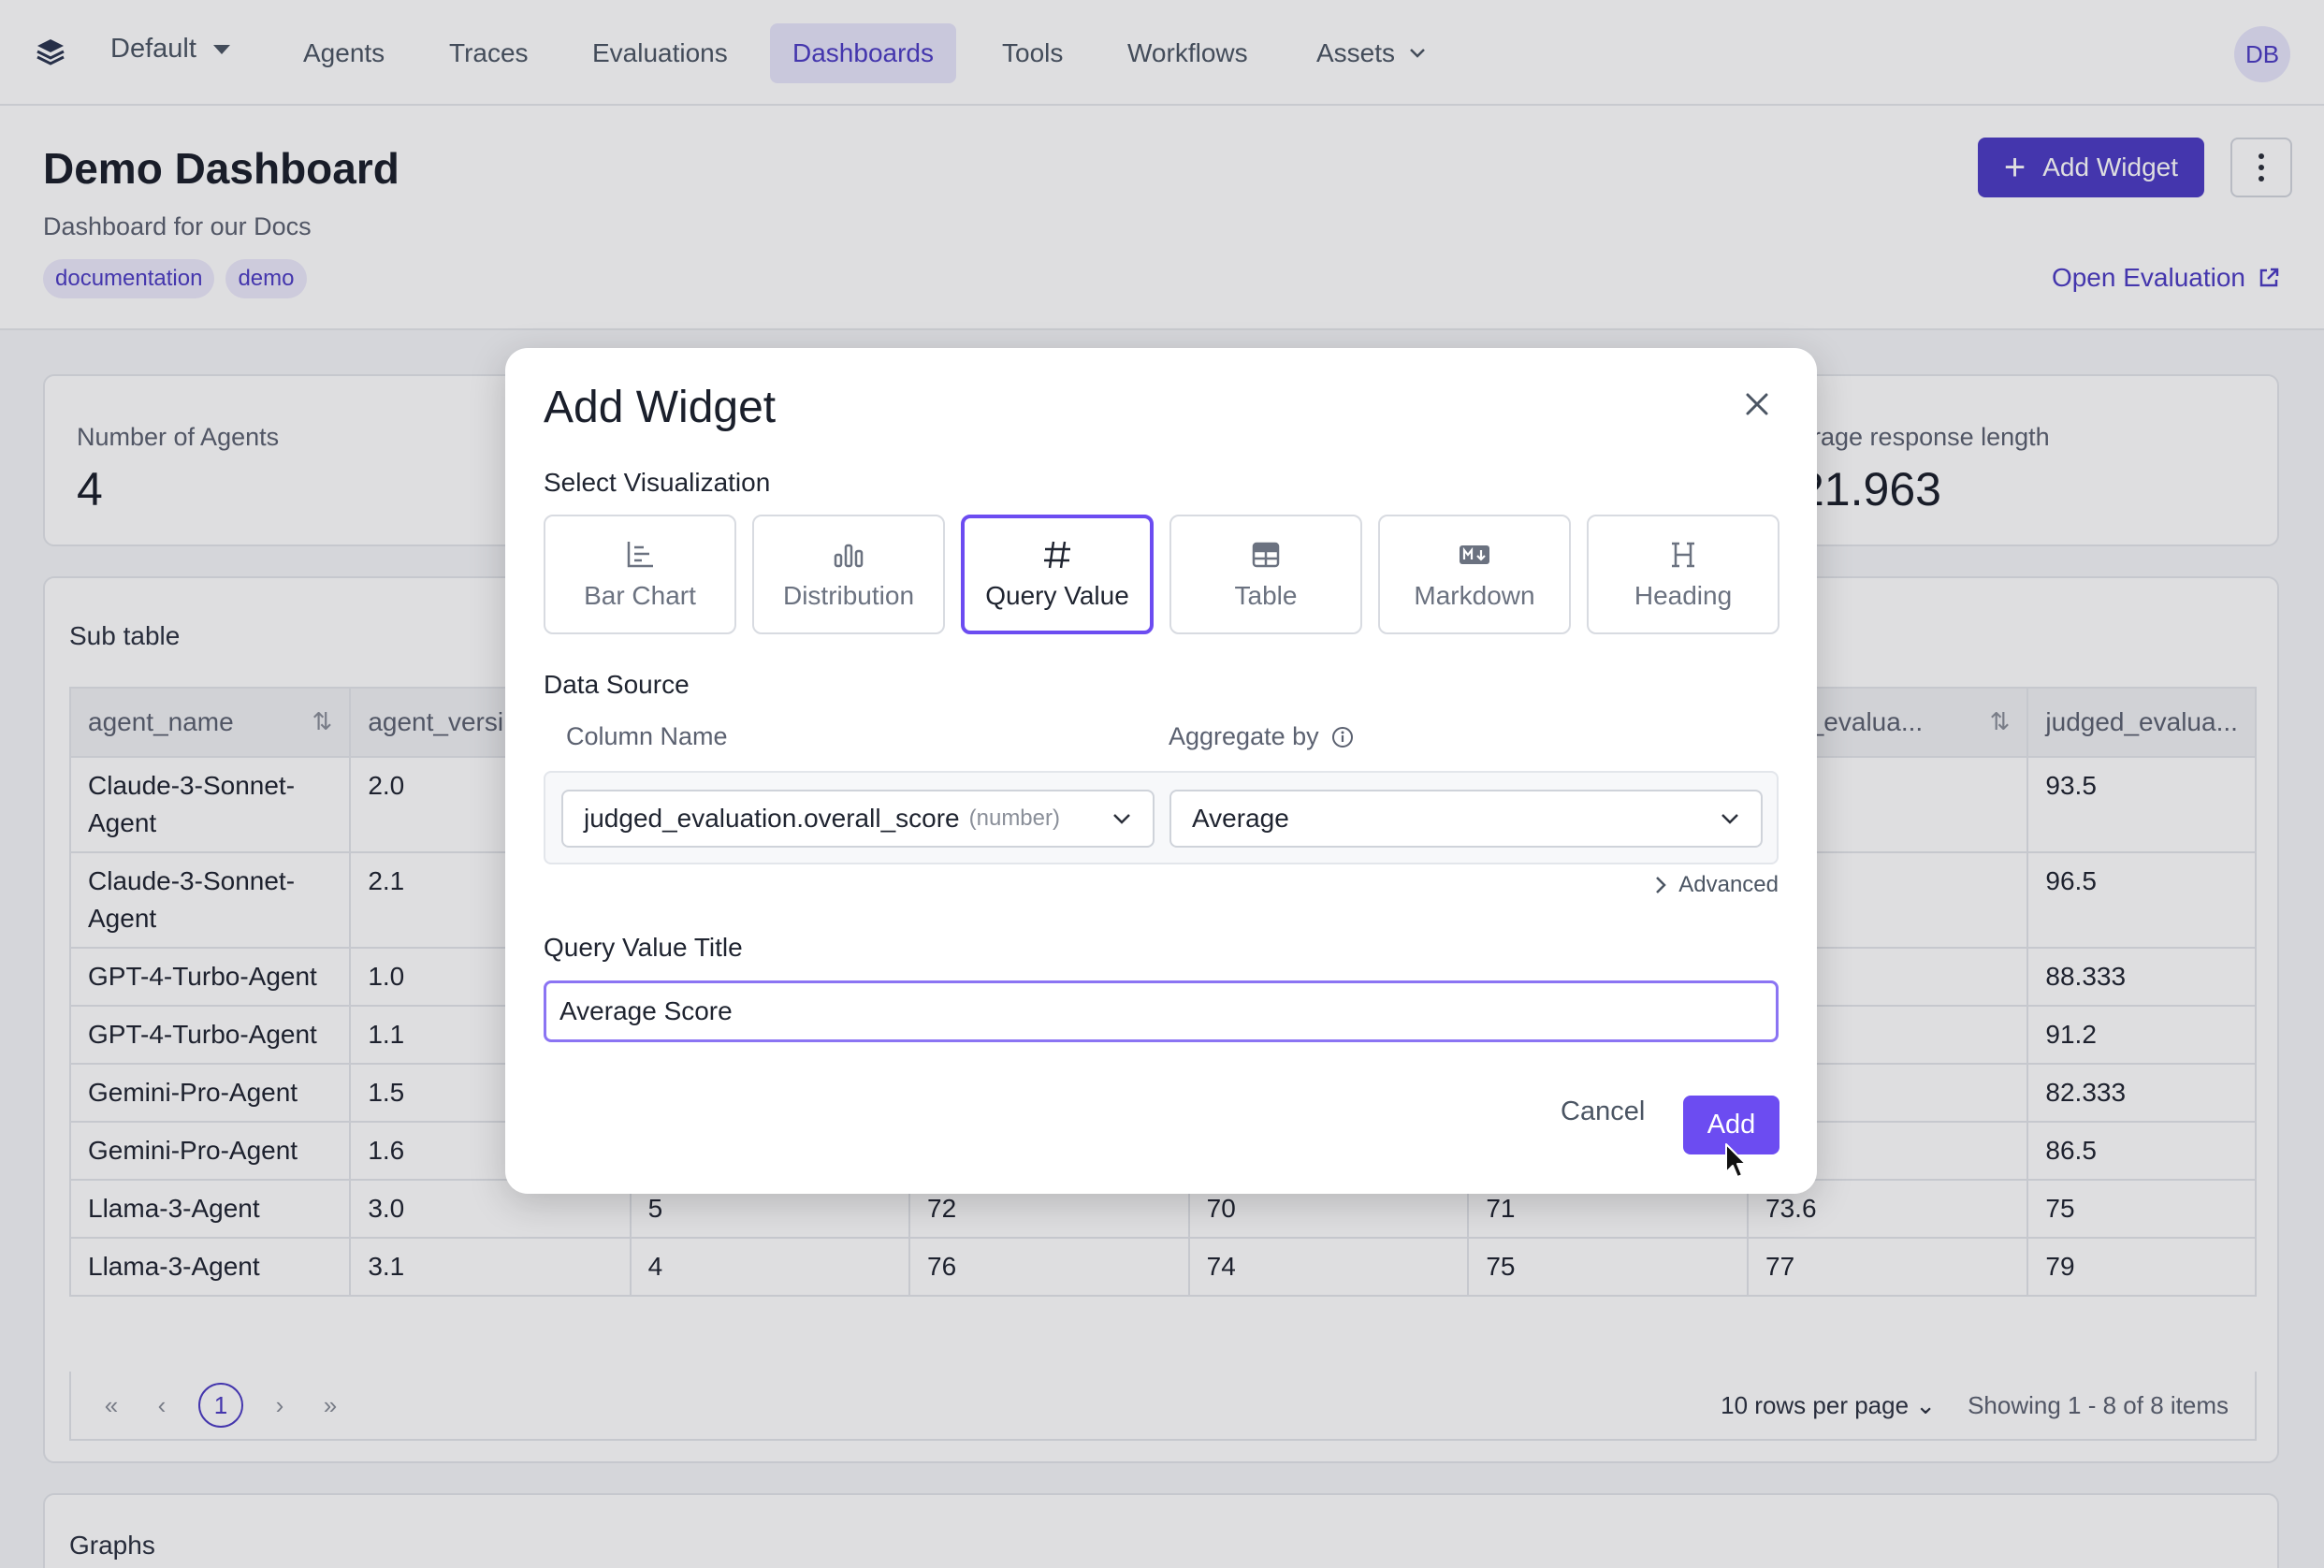 The image size is (2324, 1568). Describe the element at coordinates (153, 49) in the screenshot. I see `workspace-label: Default` at that location.